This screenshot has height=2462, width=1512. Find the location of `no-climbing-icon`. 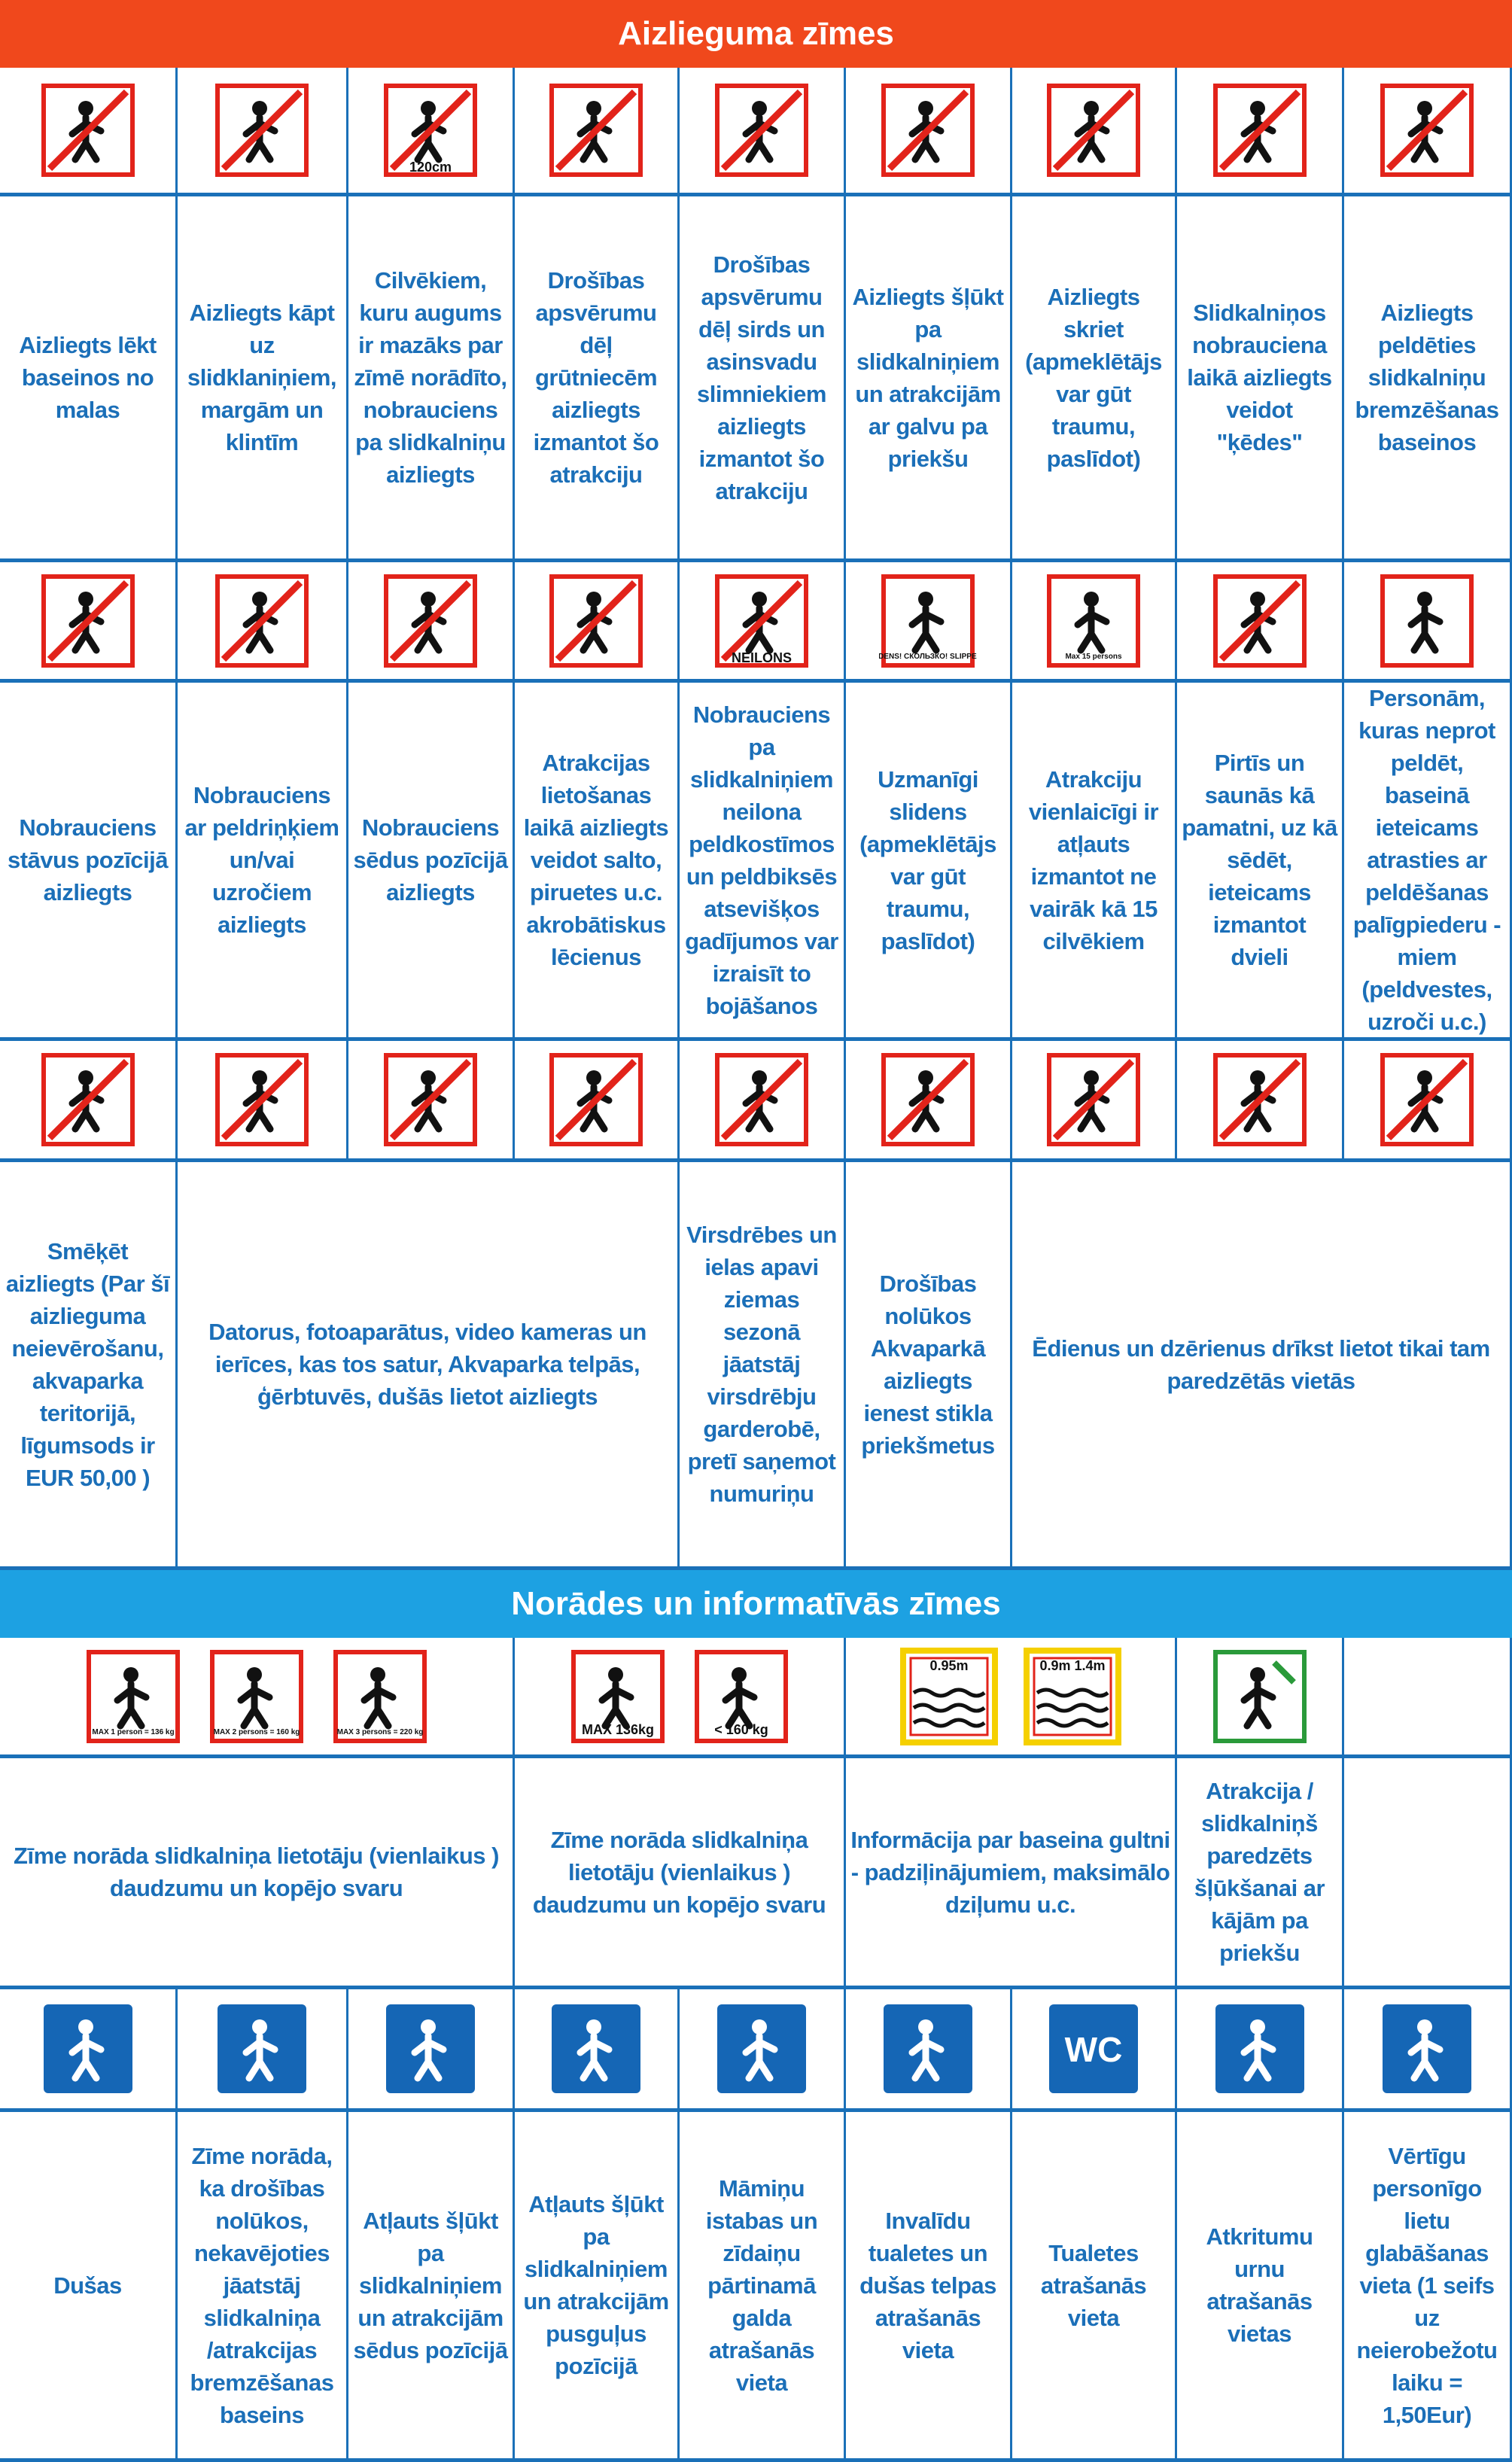

no-climbing-icon is located at coordinates (262, 130).